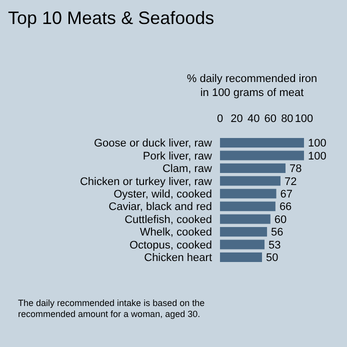 Image resolution: width=347 pixels, height=347 pixels. I want to click on x-tick-label: 40, so click(253, 119).